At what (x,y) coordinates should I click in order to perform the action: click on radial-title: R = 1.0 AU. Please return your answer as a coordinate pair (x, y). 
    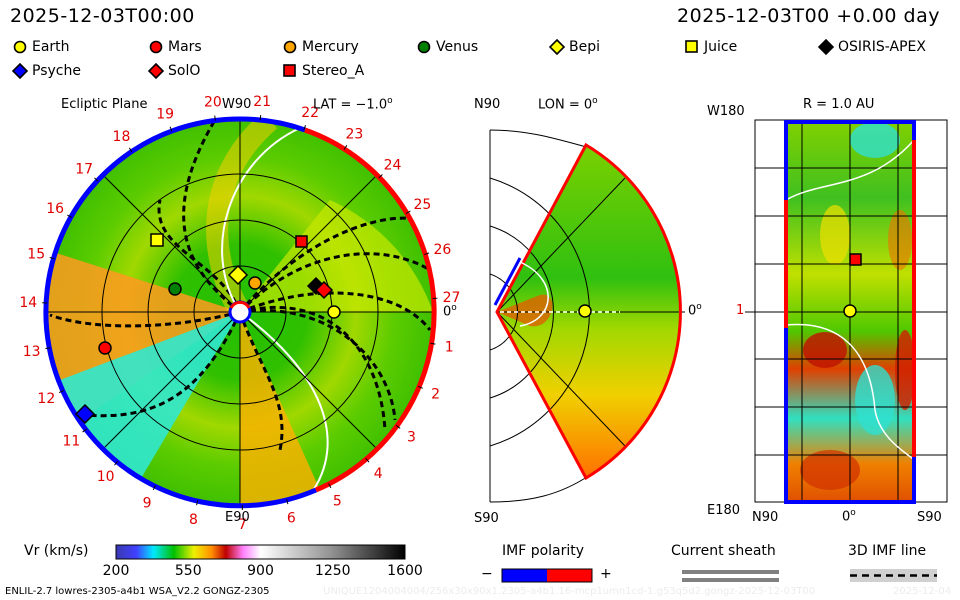
    Looking at the image, I should click on (839, 104).